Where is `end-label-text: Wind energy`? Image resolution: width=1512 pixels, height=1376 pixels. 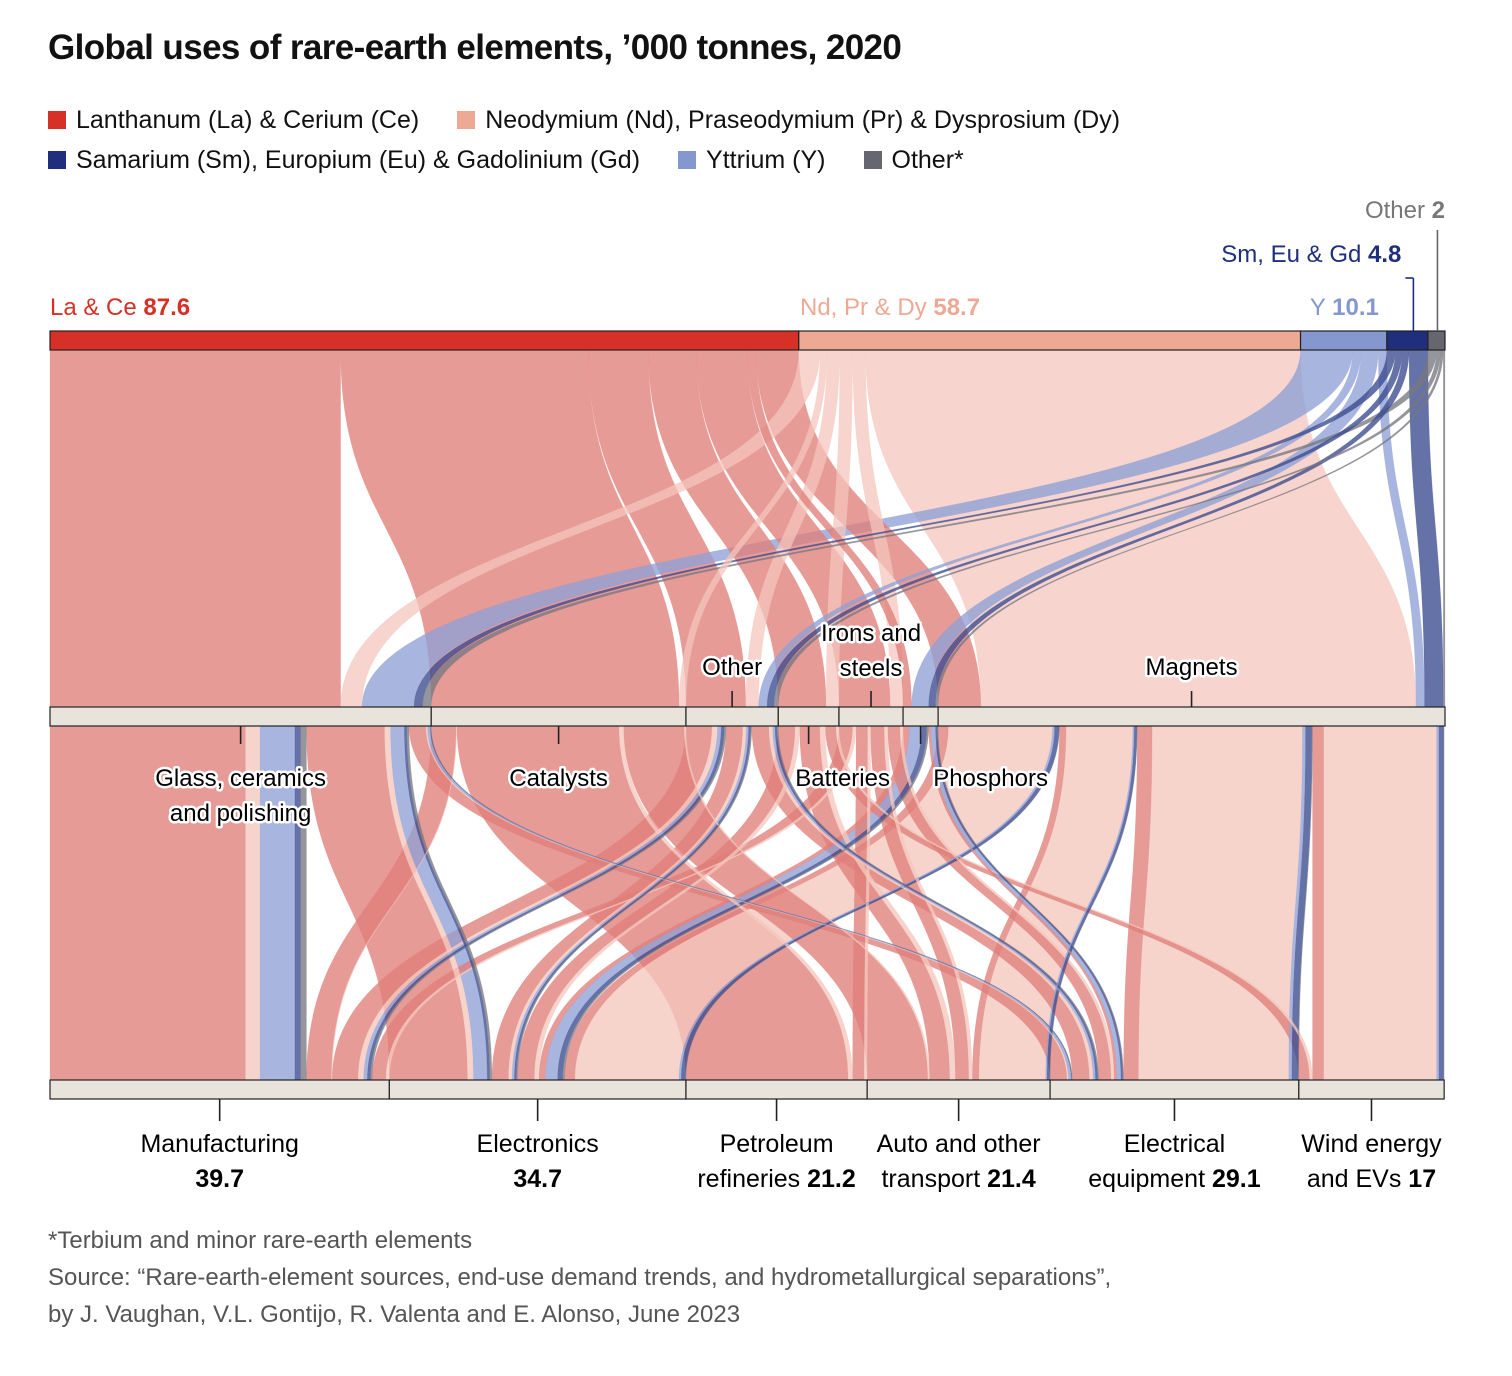 end-label-text: Wind energy is located at coordinates (1371, 1144).